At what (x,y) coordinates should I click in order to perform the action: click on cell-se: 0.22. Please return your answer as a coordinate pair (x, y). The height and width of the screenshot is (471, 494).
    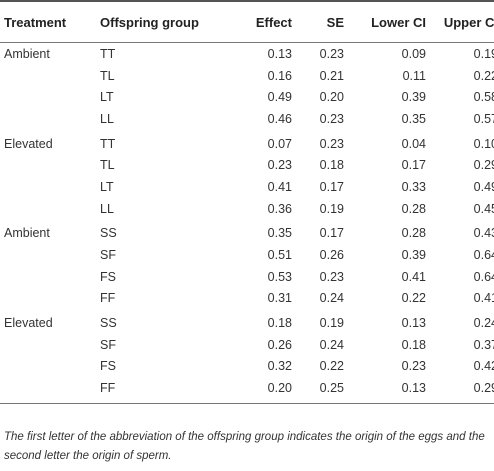
    Looking at the image, I should click on (331, 366).